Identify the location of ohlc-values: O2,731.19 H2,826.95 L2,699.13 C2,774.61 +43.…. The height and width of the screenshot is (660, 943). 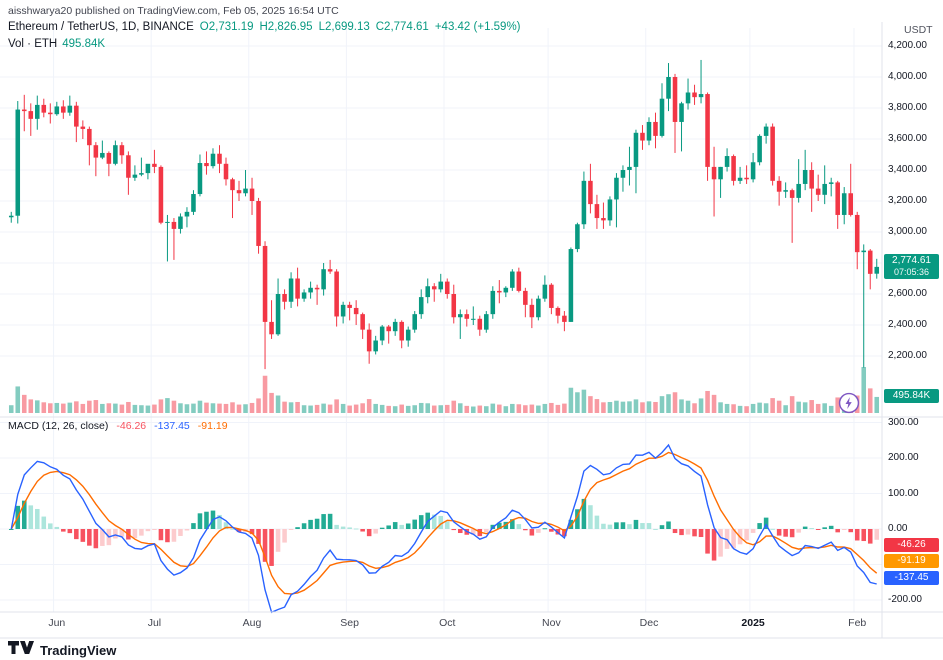
(357, 27).